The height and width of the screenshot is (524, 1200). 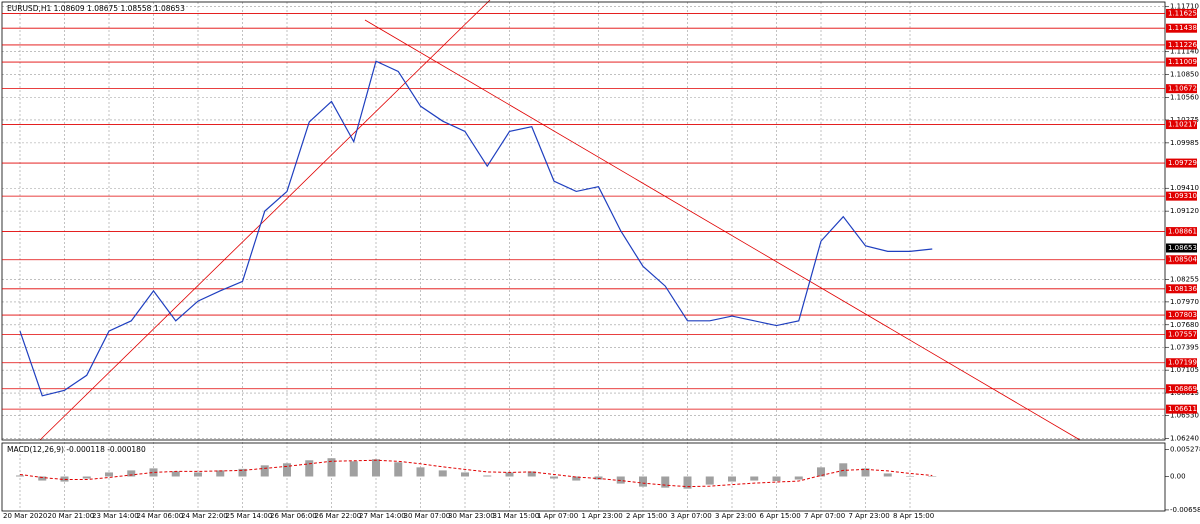 I want to click on y-tick-label: 1.07395, so click(x=1184, y=347).